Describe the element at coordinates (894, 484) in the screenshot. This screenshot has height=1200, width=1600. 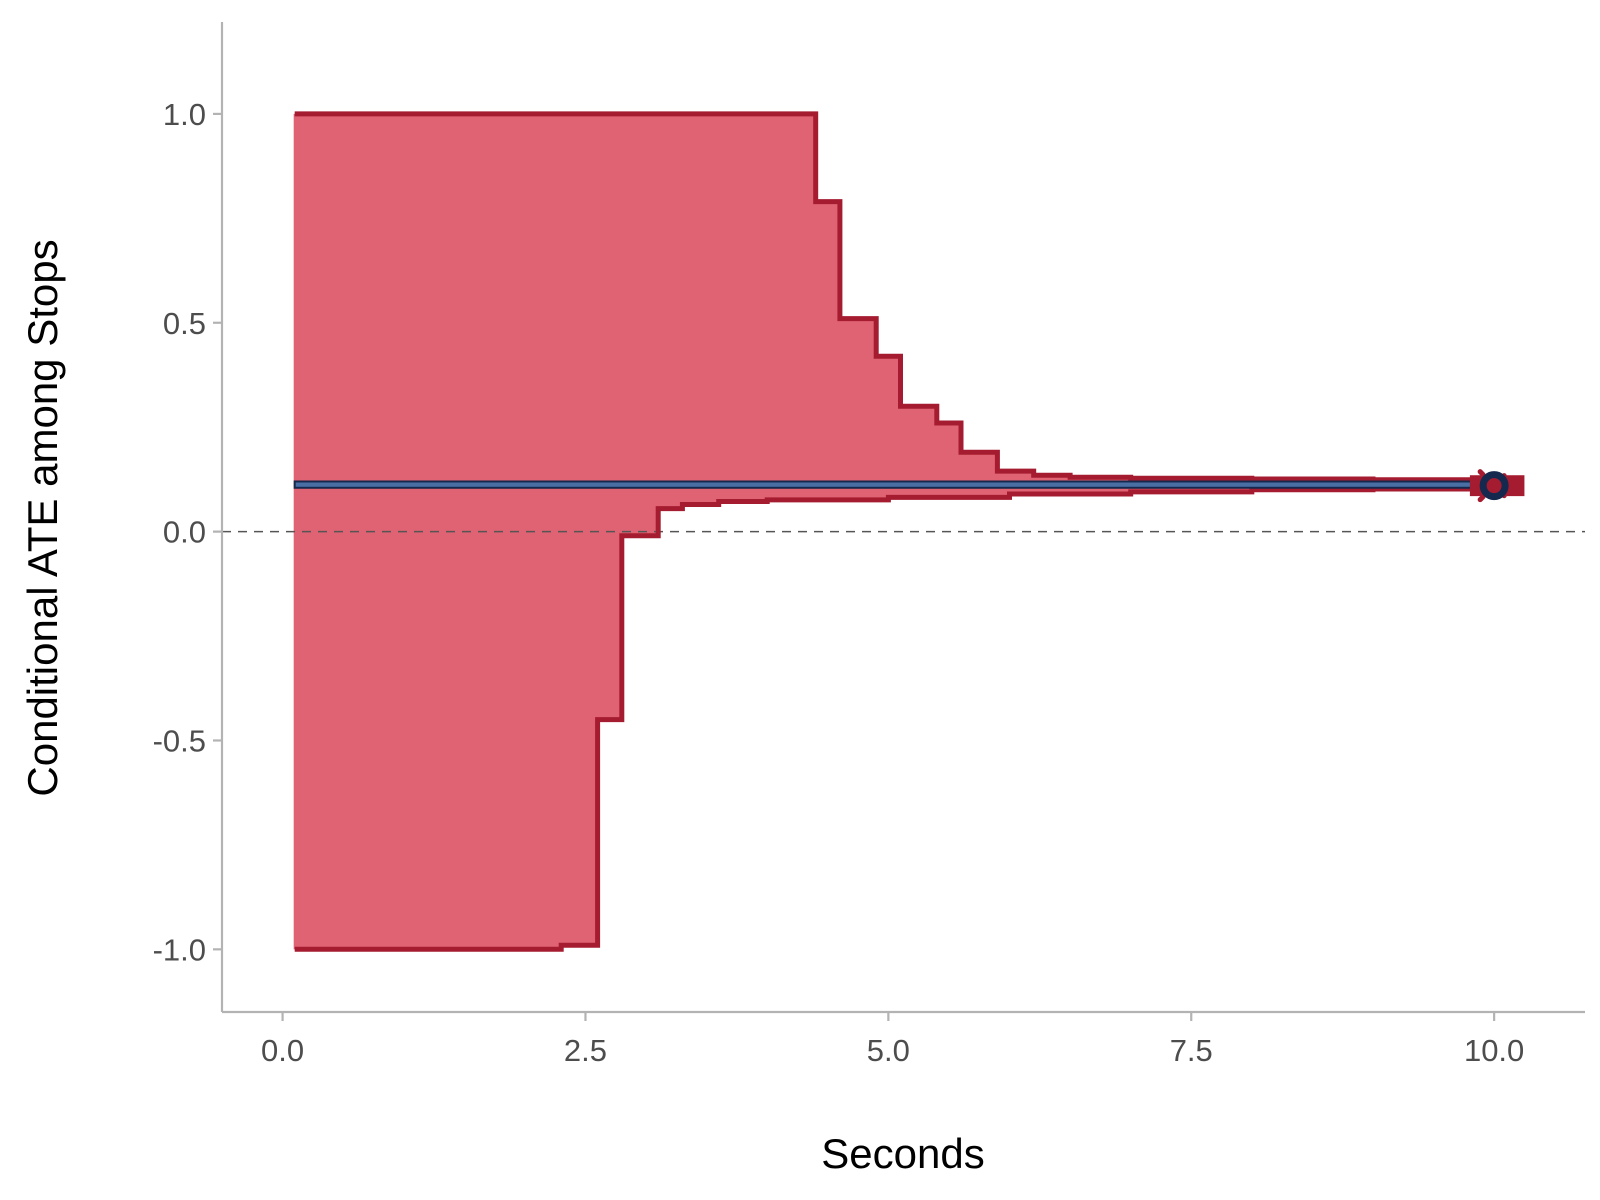
I see `estimate-band` at that location.